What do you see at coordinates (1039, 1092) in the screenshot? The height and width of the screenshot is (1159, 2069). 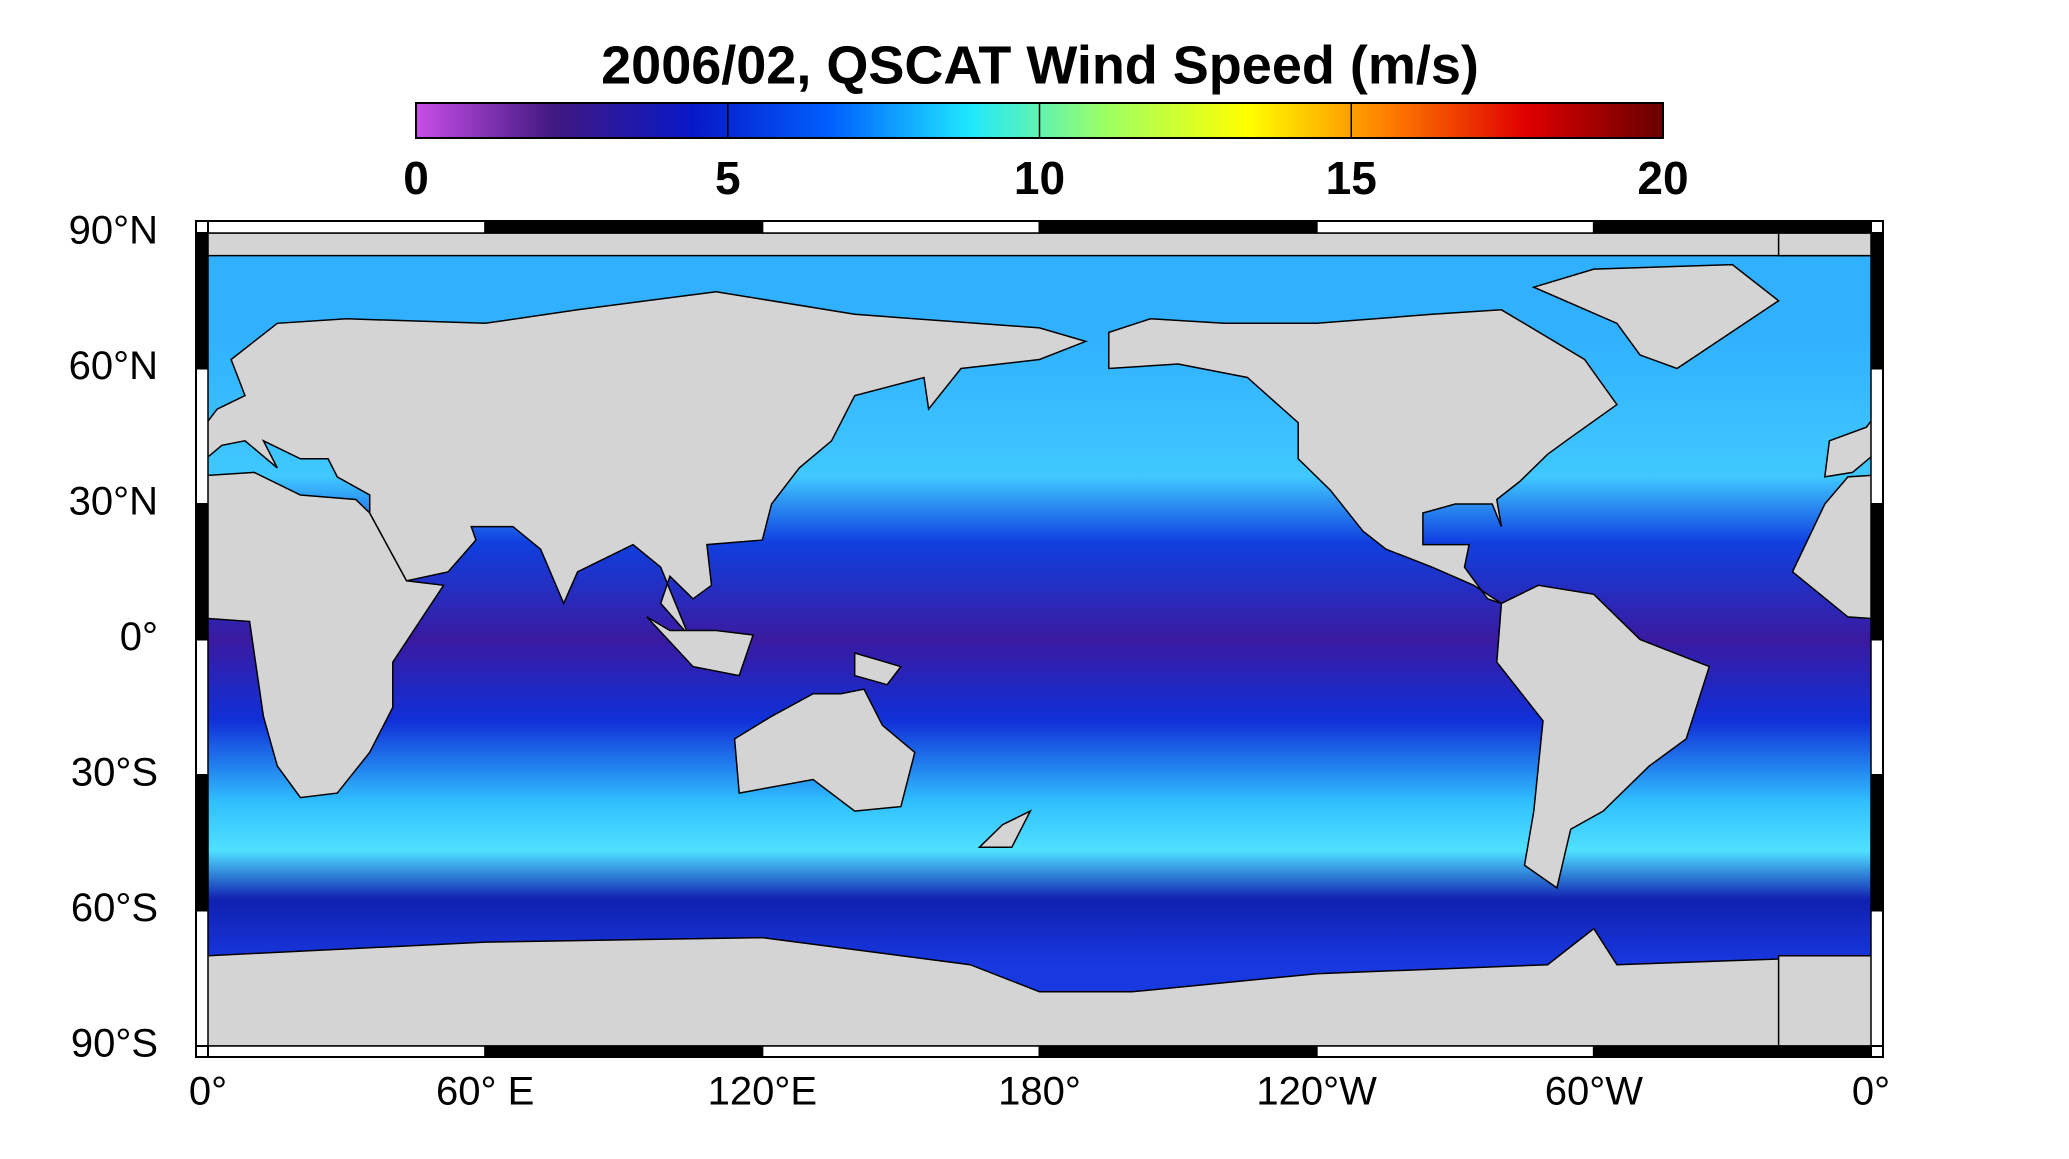 I see `x-tick-label: 180°` at bounding box center [1039, 1092].